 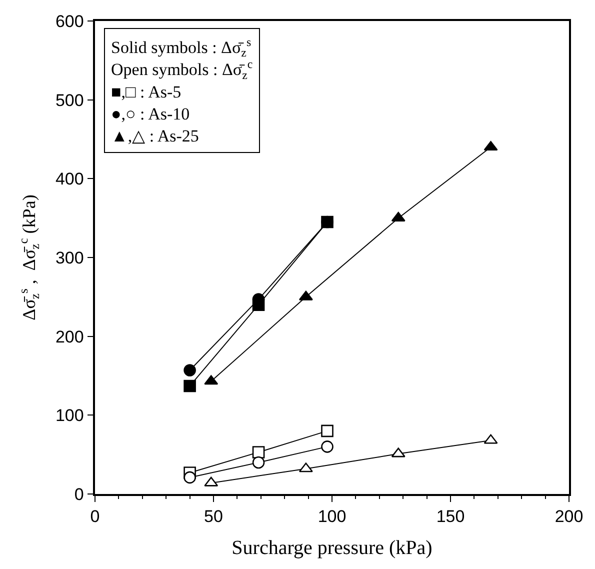 I want to click on annotation: ●,○ : As-10, so click(x=150, y=114).